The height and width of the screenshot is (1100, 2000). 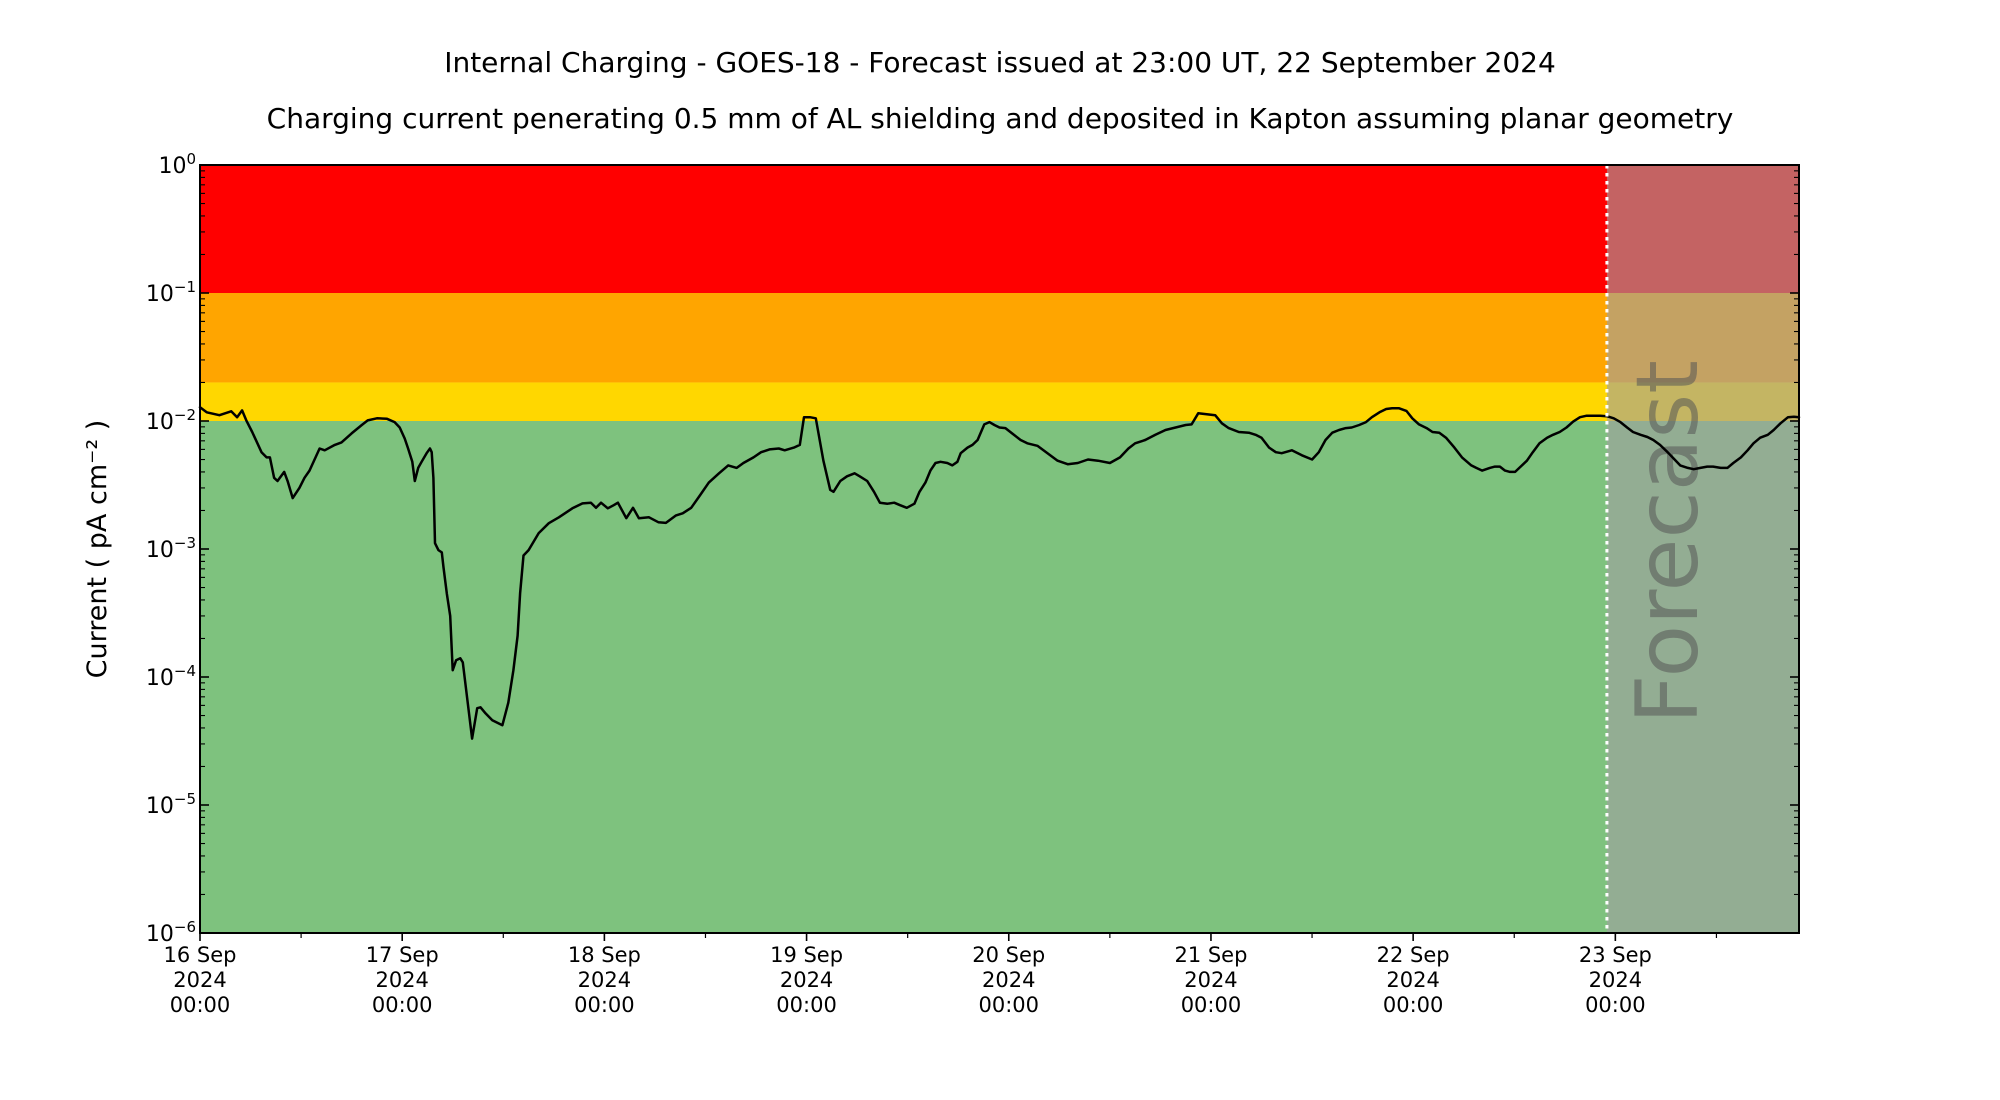 What do you see at coordinates (806, 955) in the screenshot?
I see `x-tick-label: 19 Sep` at bounding box center [806, 955].